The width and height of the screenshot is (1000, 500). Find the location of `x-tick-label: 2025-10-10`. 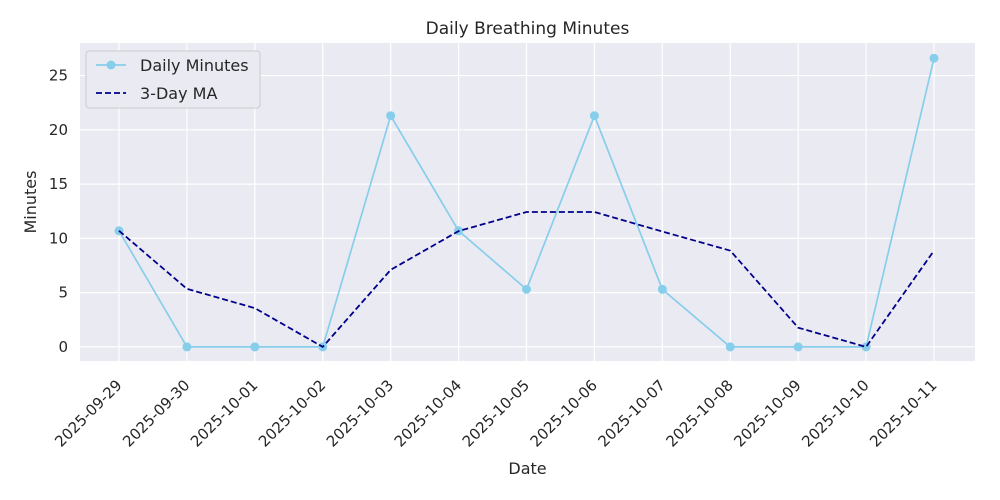

x-tick-label: 2025-10-10 is located at coordinates (835, 413).